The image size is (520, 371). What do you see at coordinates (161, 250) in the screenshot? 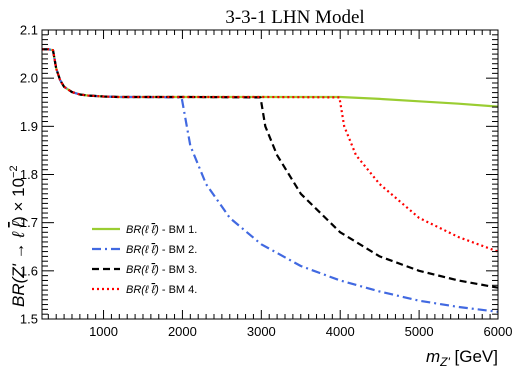
I see `legend-entry-bm2: BR(ℓ ℓ̄) - BM 2.` at bounding box center [161, 250].